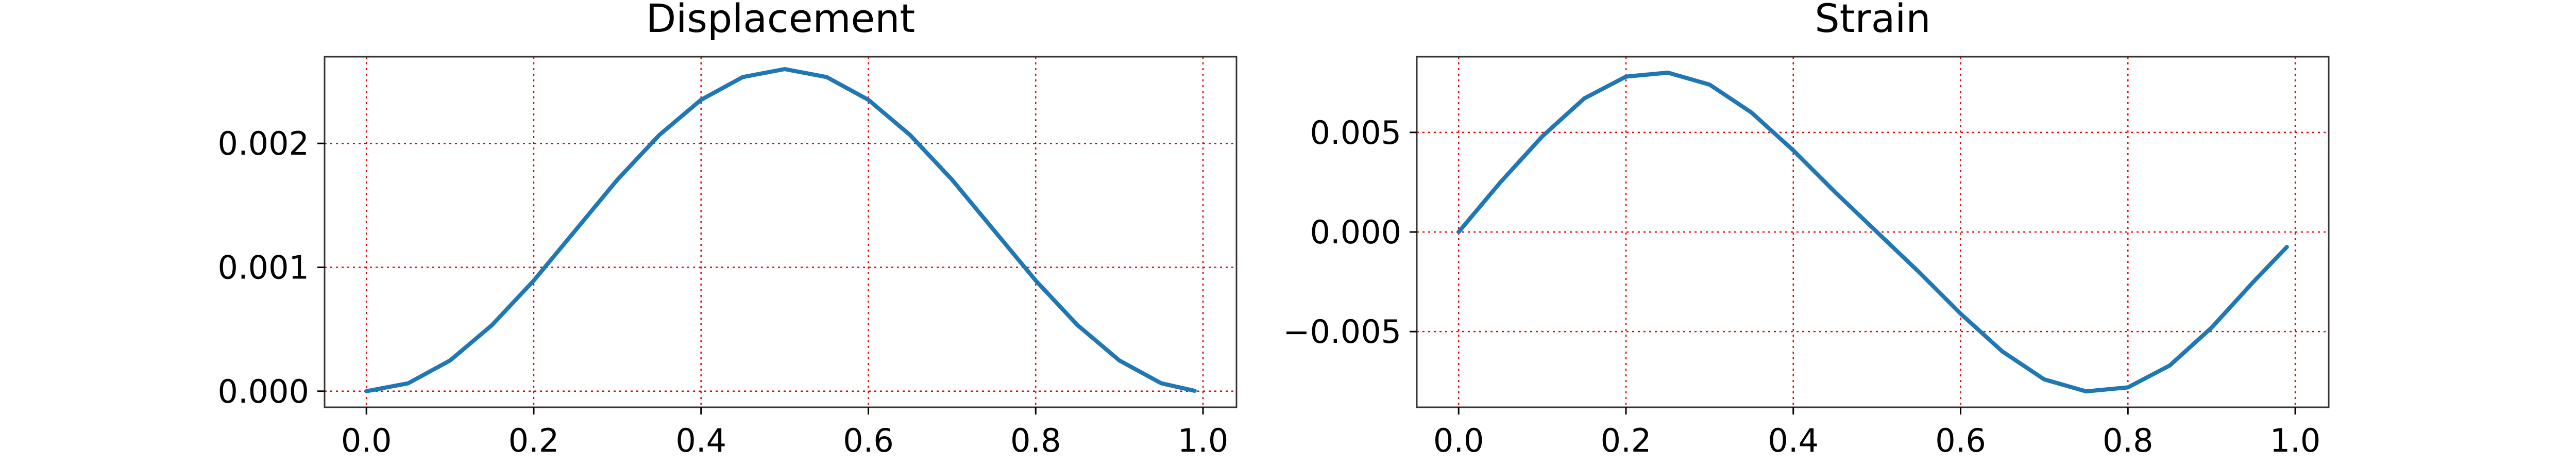 The height and width of the screenshot is (464, 2576). Describe the element at coordinates (264, 143) in the screenshot. I see `displacement-y-tick-label: 0.002` at that location.